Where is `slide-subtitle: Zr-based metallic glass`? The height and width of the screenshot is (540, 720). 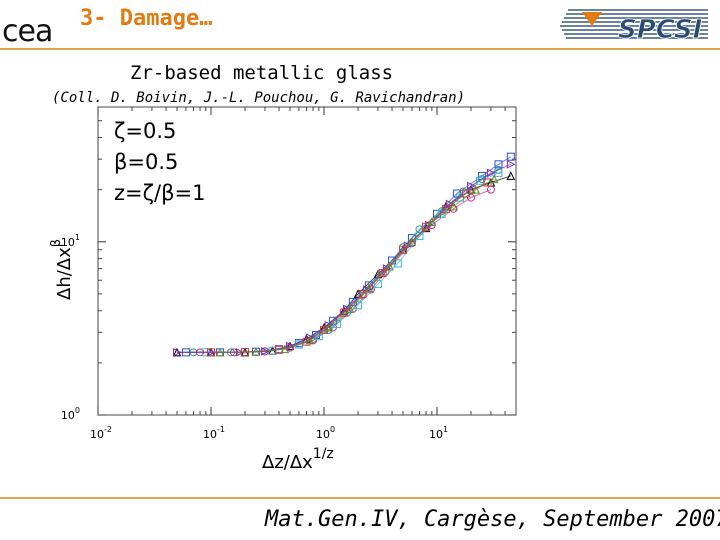 slide-subtitle: Zr-based metallic glass is located at coordinates (262, 73).